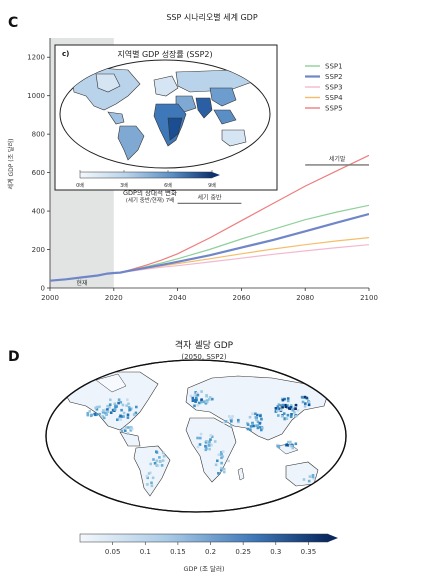 The width and height of the screenshot is (425, 584). What do you see at coordinates (334, 88) in the screenshot?
I see `legend-label-ssp3: SSP3` at bounding box center [334, 88].